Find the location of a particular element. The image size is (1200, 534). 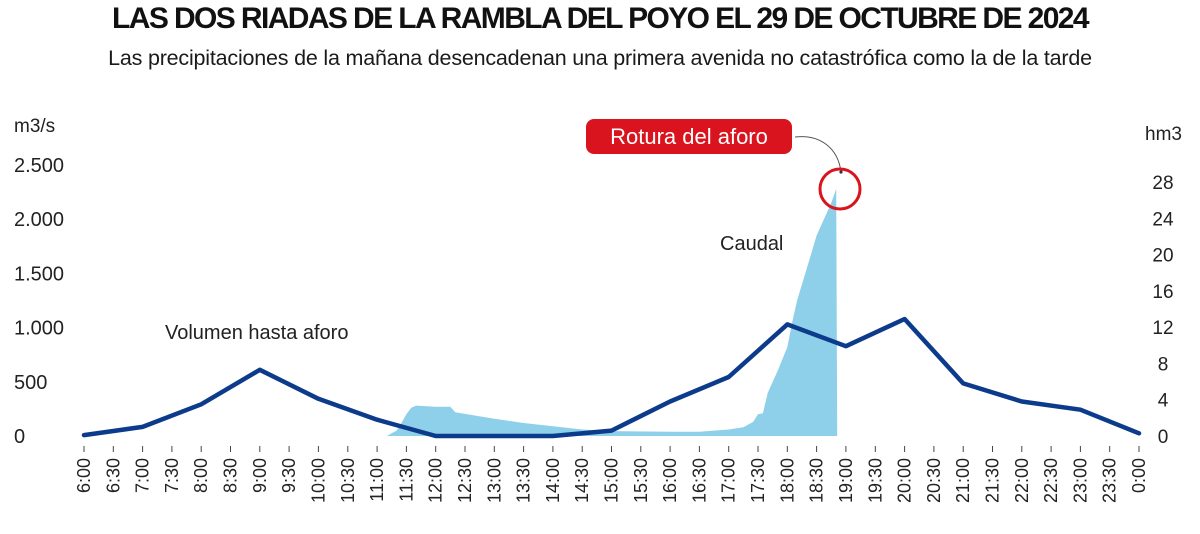

x-tick-label: 12:30 is located at coordinates (465, 480).